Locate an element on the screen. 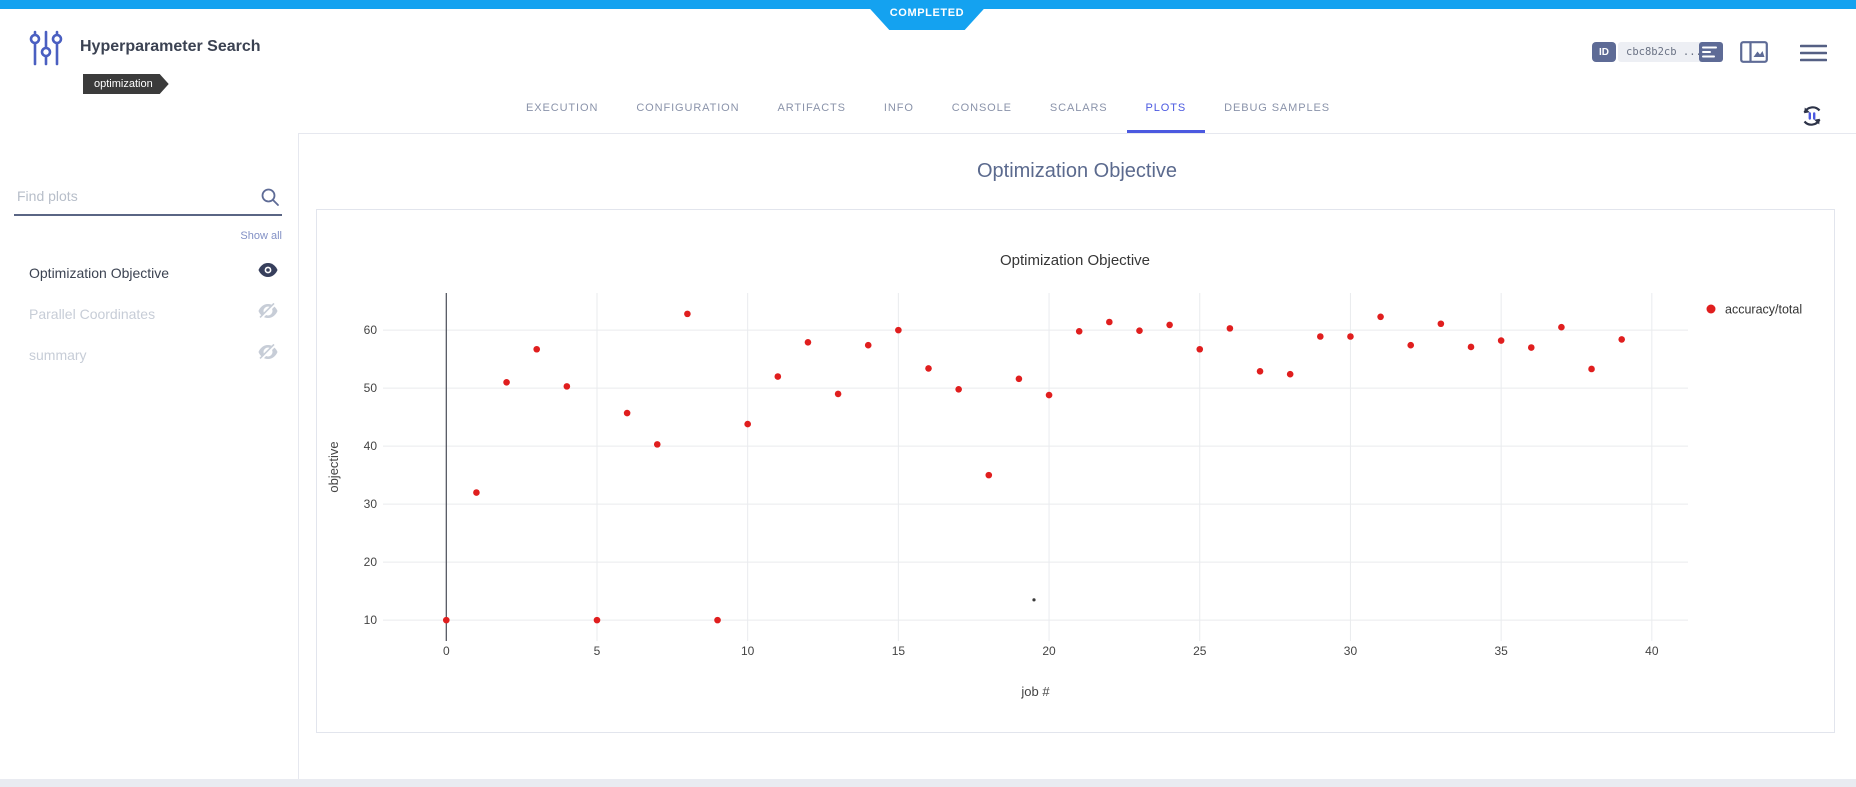 The height and width of the screenshot is (787, 1856). y-tick-label: 10 is located at coordinates (371, 620).